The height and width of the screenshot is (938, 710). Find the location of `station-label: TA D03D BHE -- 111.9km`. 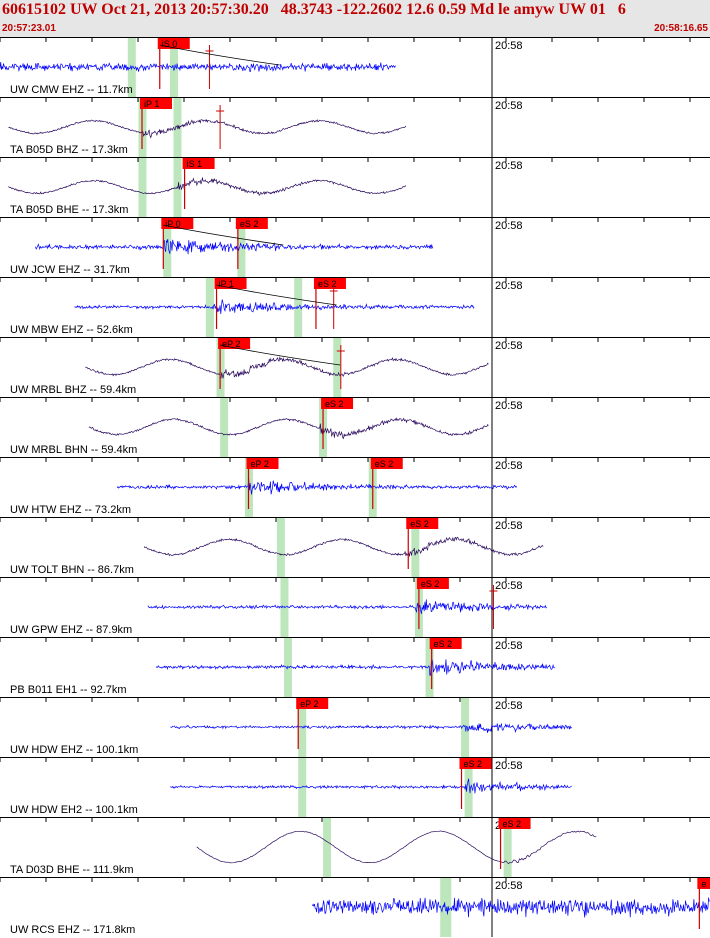

station-label: TA D03D BHE -- 111.9km is located at coordinates (71, 870).